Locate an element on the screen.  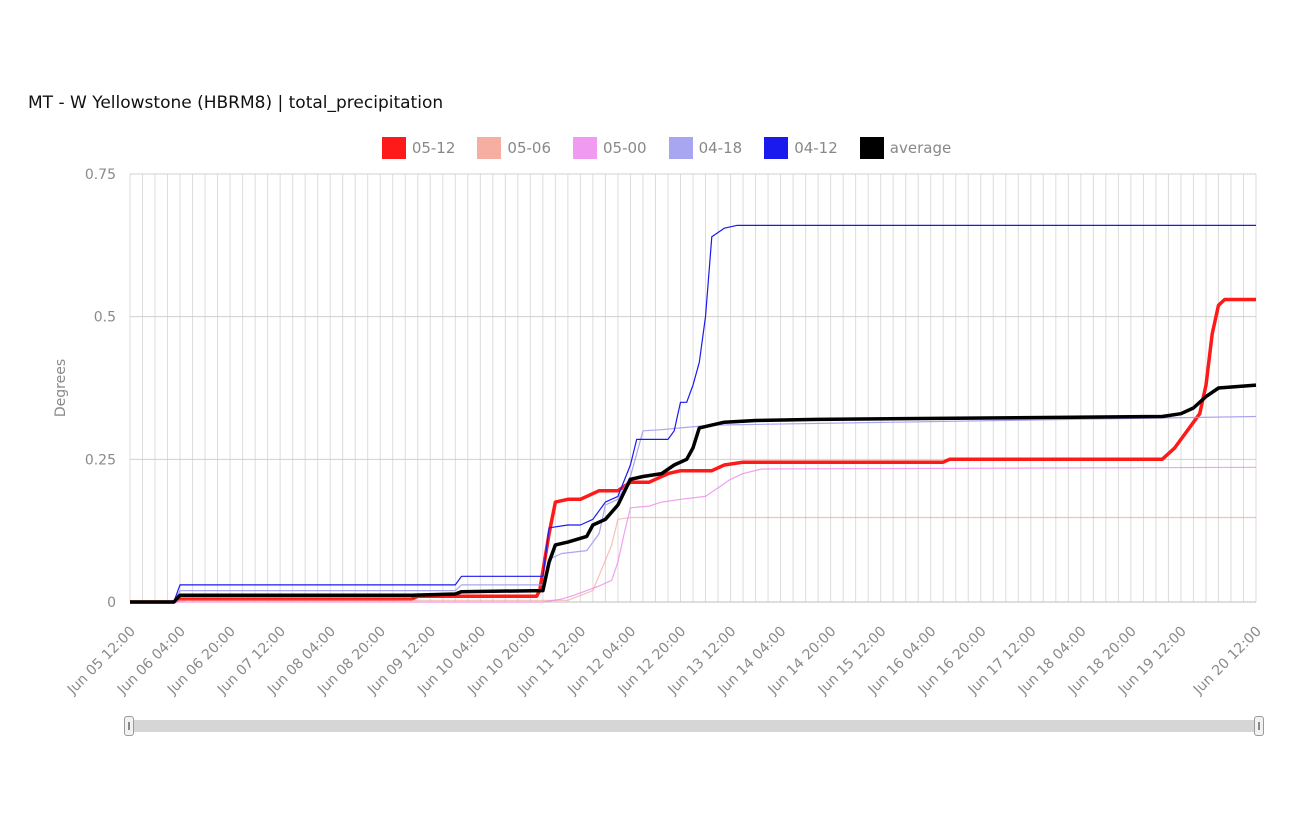
legend-item: 04-18 is located at coordinates (705, 148).